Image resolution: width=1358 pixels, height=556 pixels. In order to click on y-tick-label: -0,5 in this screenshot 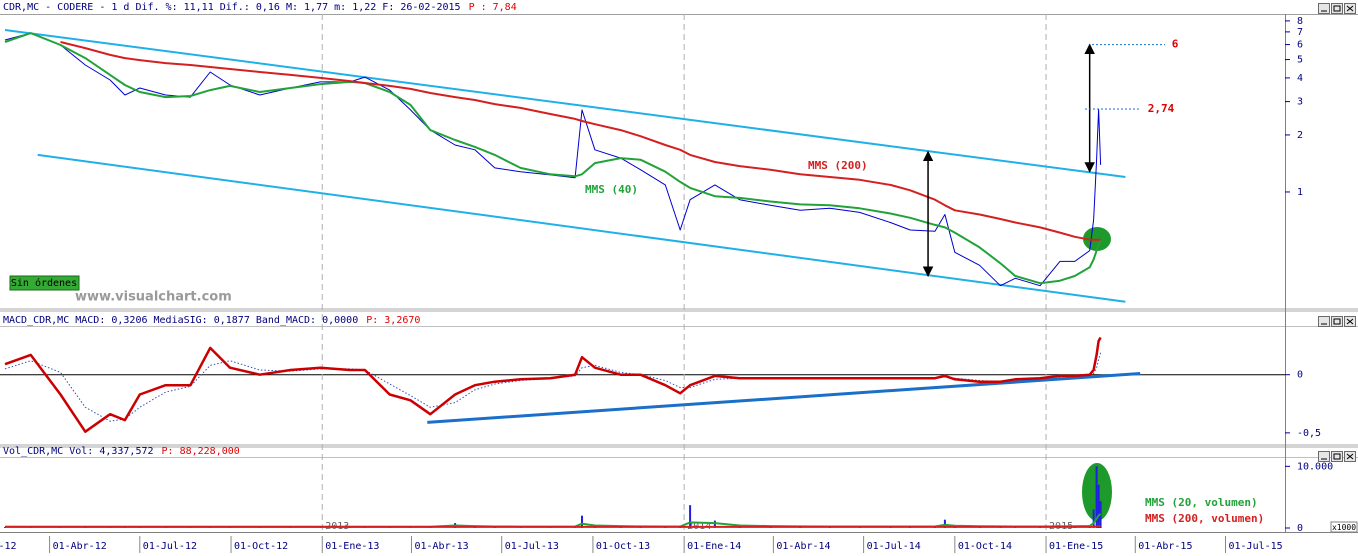, I will do `click(1309, 433)`.